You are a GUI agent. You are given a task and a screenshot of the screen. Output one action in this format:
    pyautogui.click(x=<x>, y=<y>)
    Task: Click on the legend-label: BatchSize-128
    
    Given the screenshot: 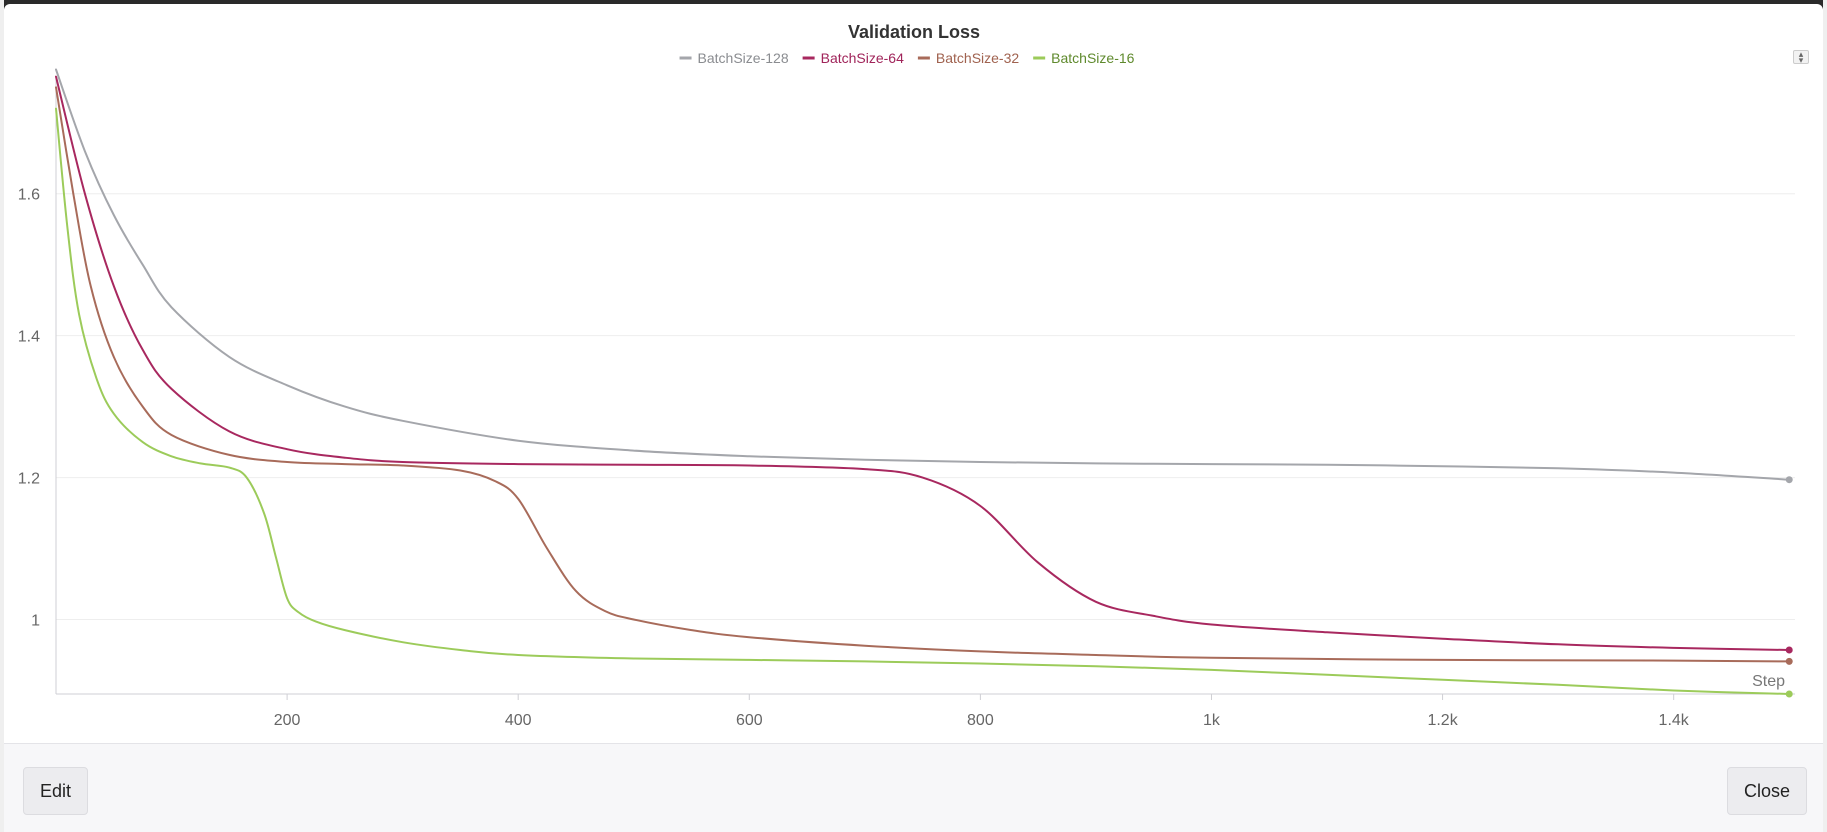 What is the action you would take?
    pyautogui.click(x=743, y=58)
    